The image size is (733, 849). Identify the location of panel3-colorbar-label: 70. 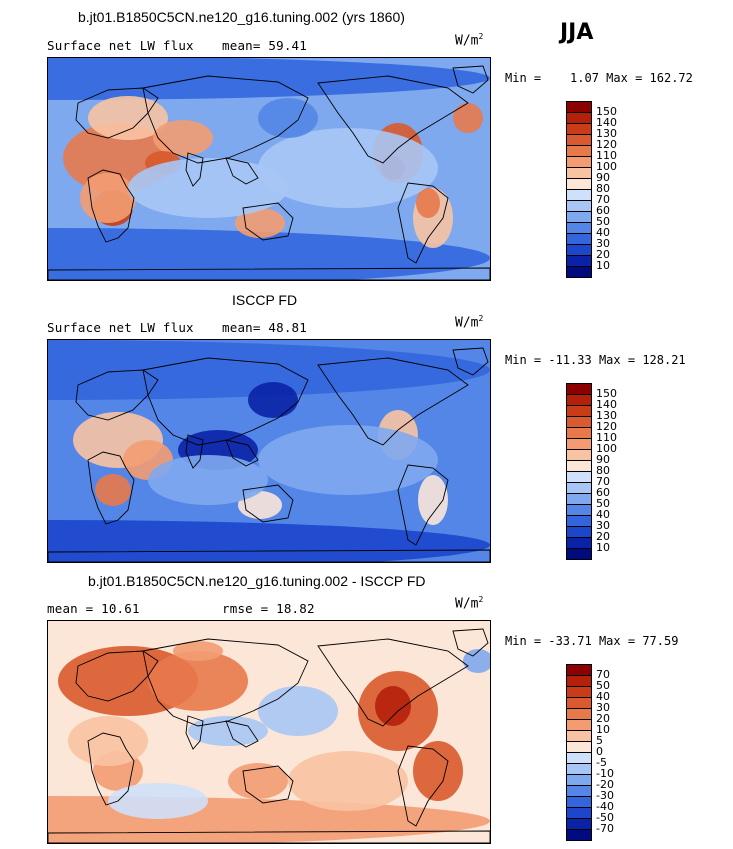
(603, 674).